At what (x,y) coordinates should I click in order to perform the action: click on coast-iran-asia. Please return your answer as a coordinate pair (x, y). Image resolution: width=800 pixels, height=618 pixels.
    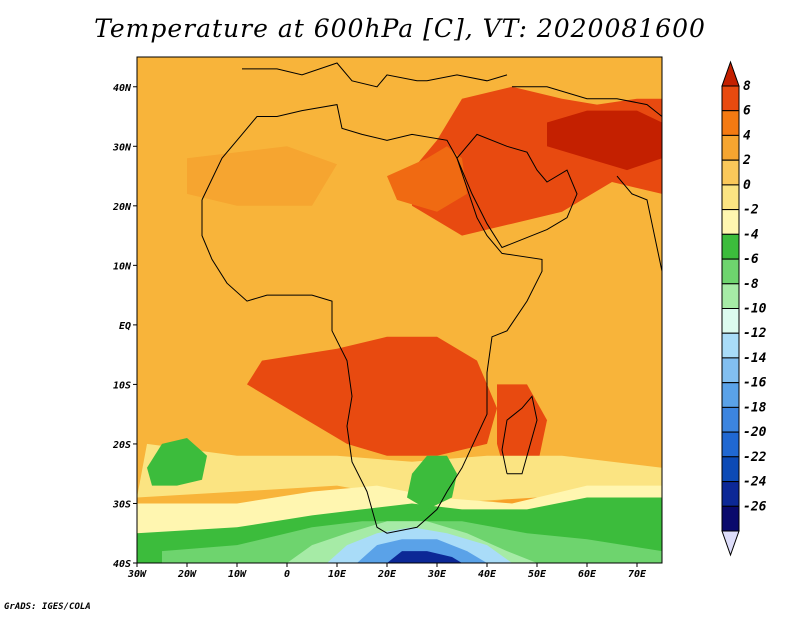
    Looking at the image, I should click on (587, 87).